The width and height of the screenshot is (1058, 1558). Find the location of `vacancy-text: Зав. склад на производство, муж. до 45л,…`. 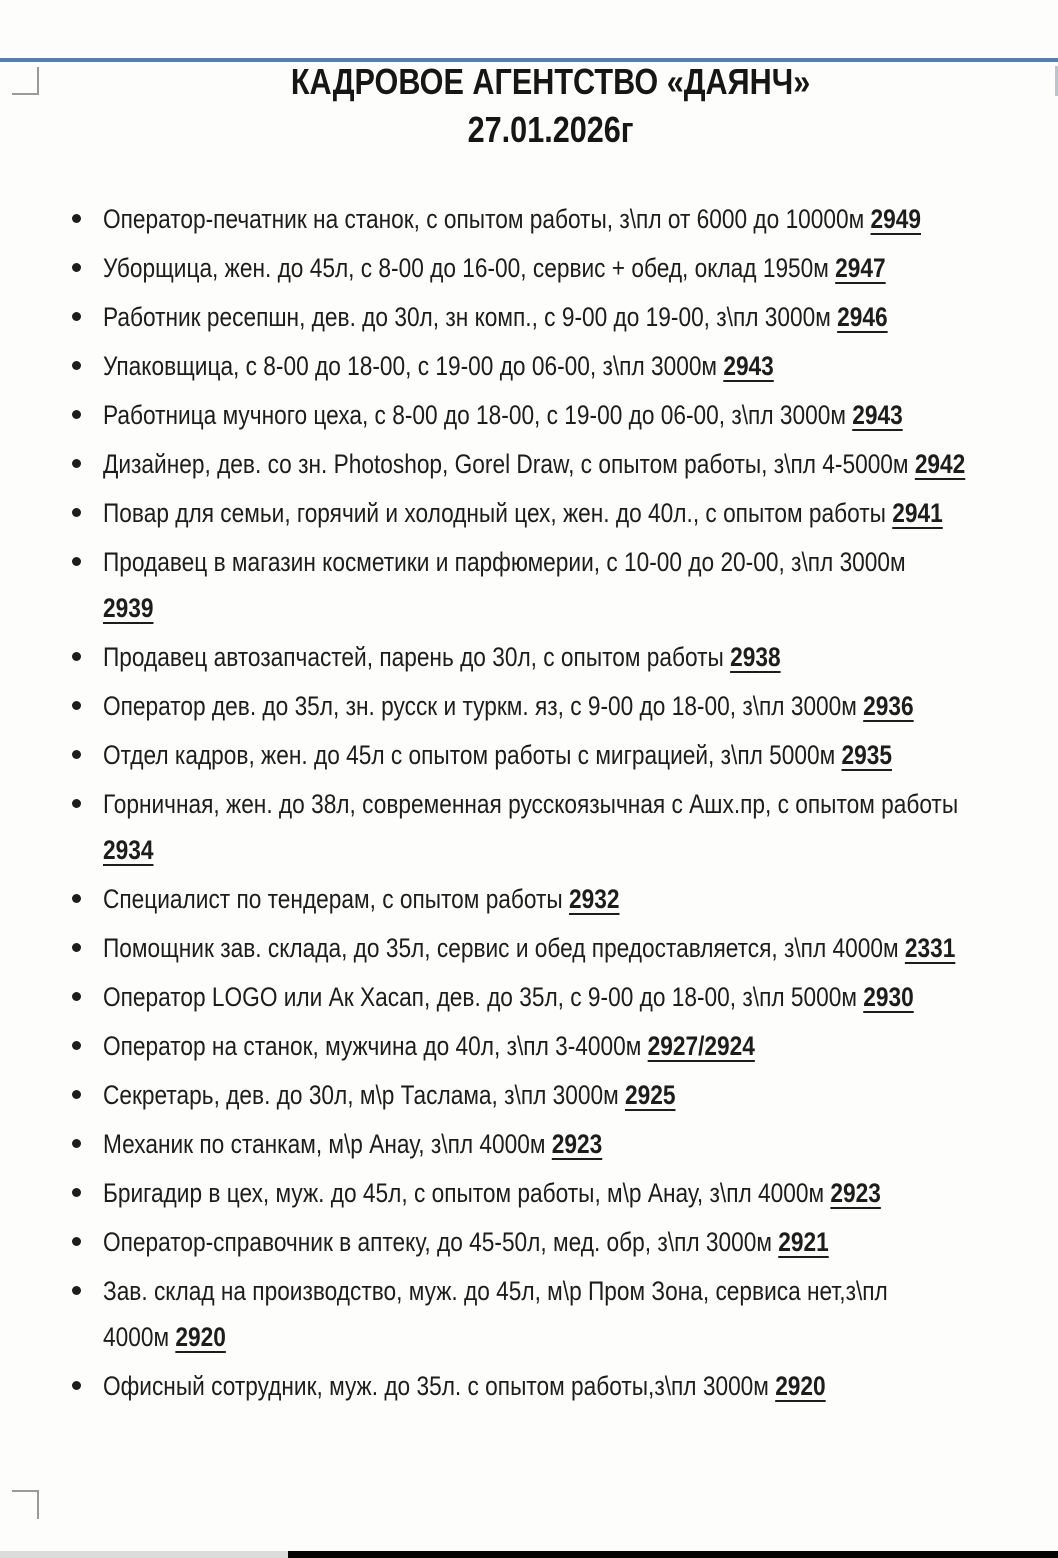

vacancy-text: Зав. склад на производство, муж. до 45л,… is located at coordinates (495, 1291).